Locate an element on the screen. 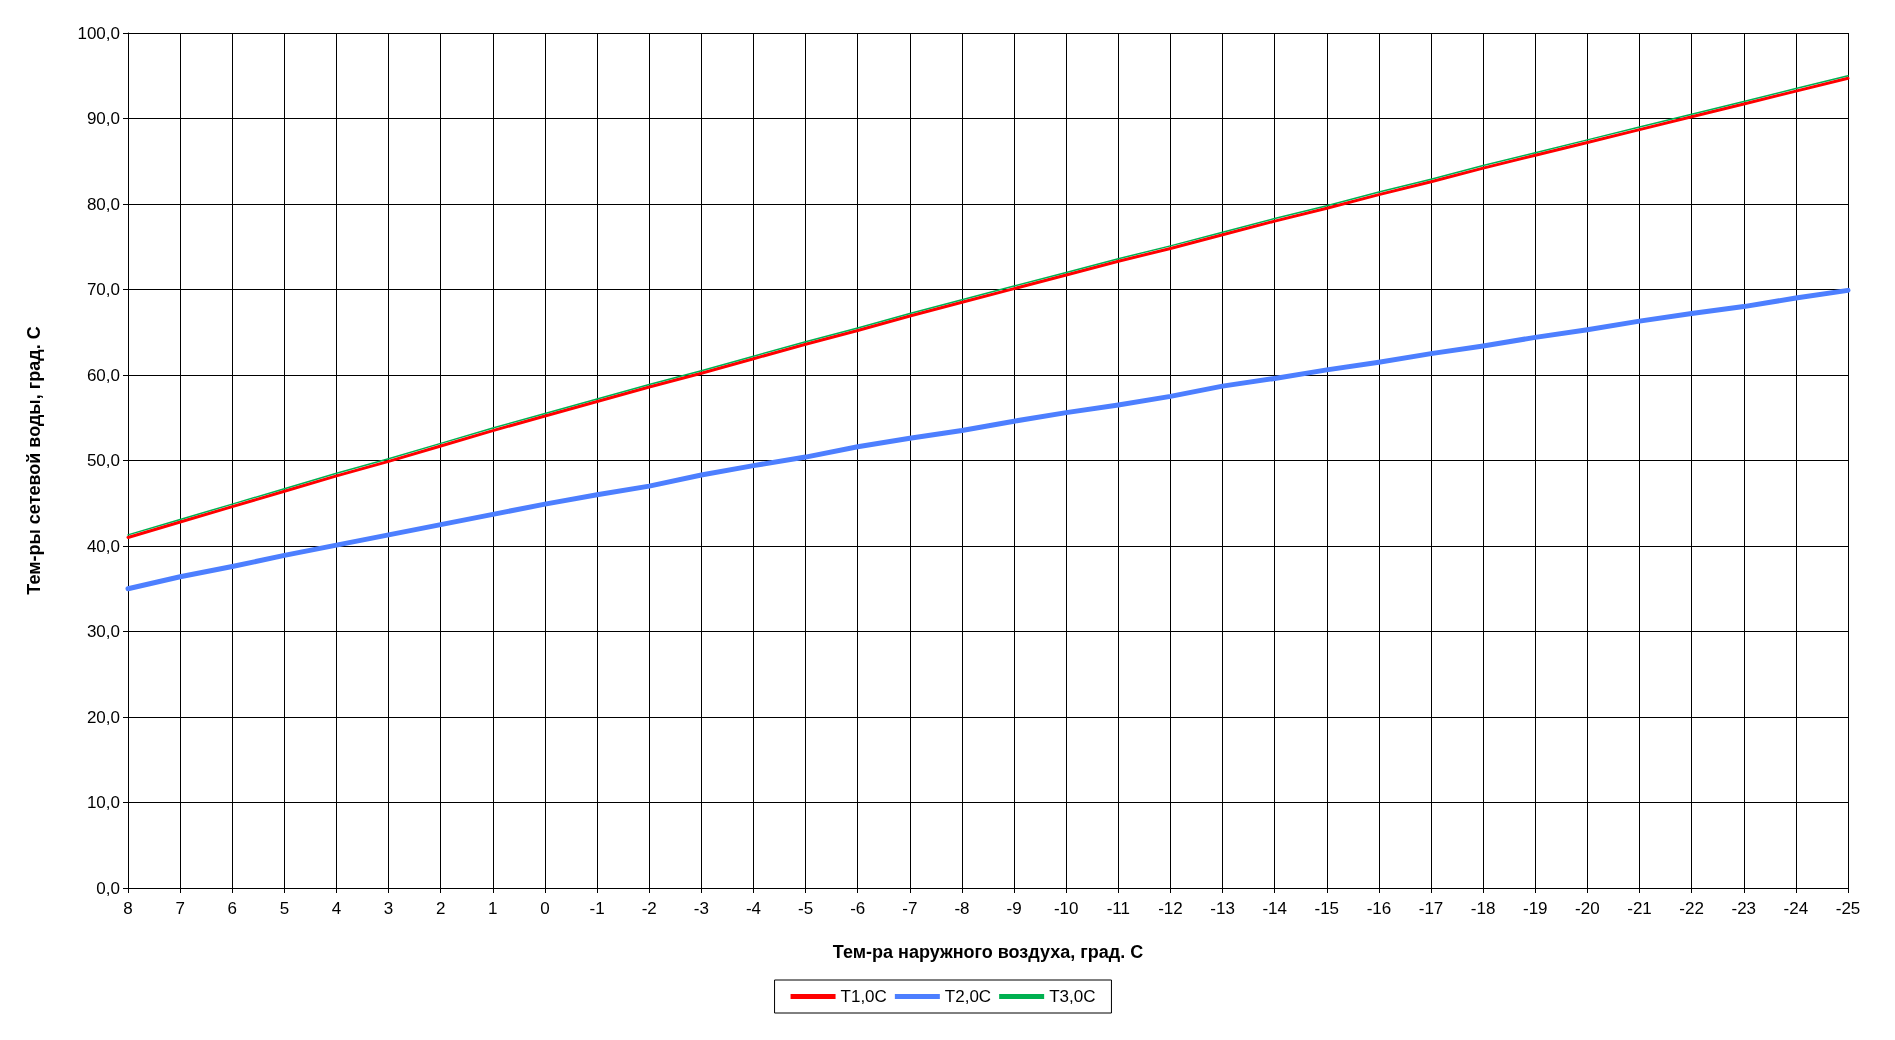 The width and height of the screenshot is (1895, 1040). y-tick-label: 80,0 is located at coordinates (103, 204).